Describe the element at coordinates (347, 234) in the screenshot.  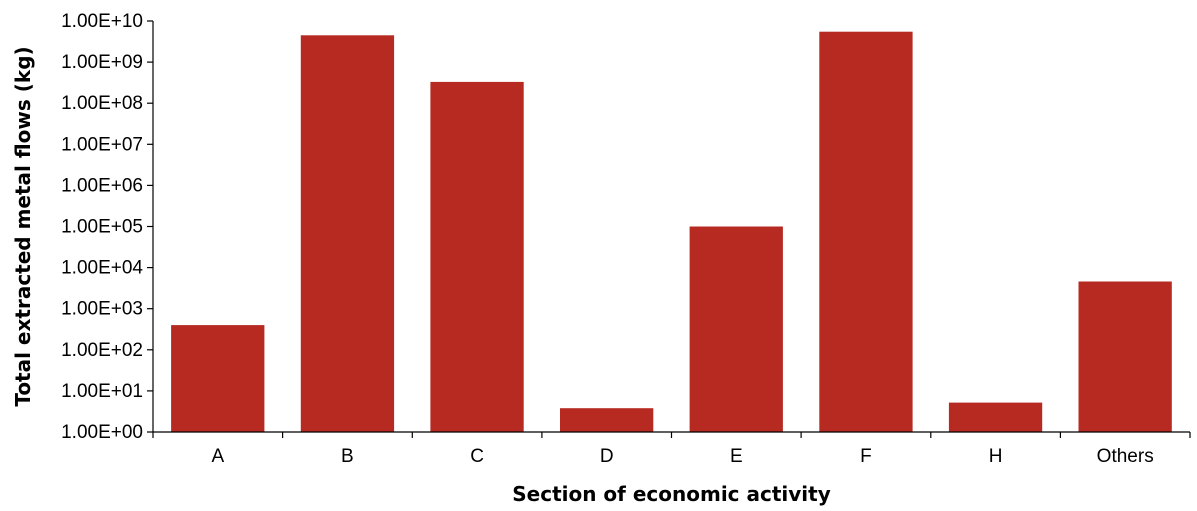
I see `bar-b` at that location.